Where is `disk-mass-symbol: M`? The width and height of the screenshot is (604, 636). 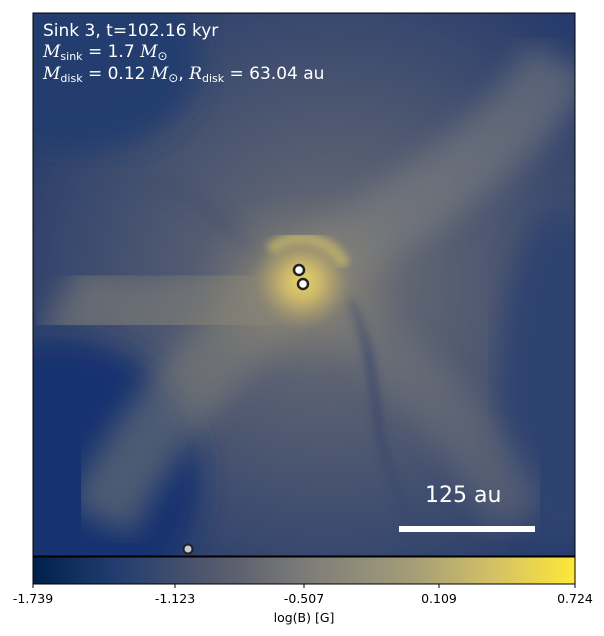
disk-mass-symbol: M is located at coordinates (52, 74).